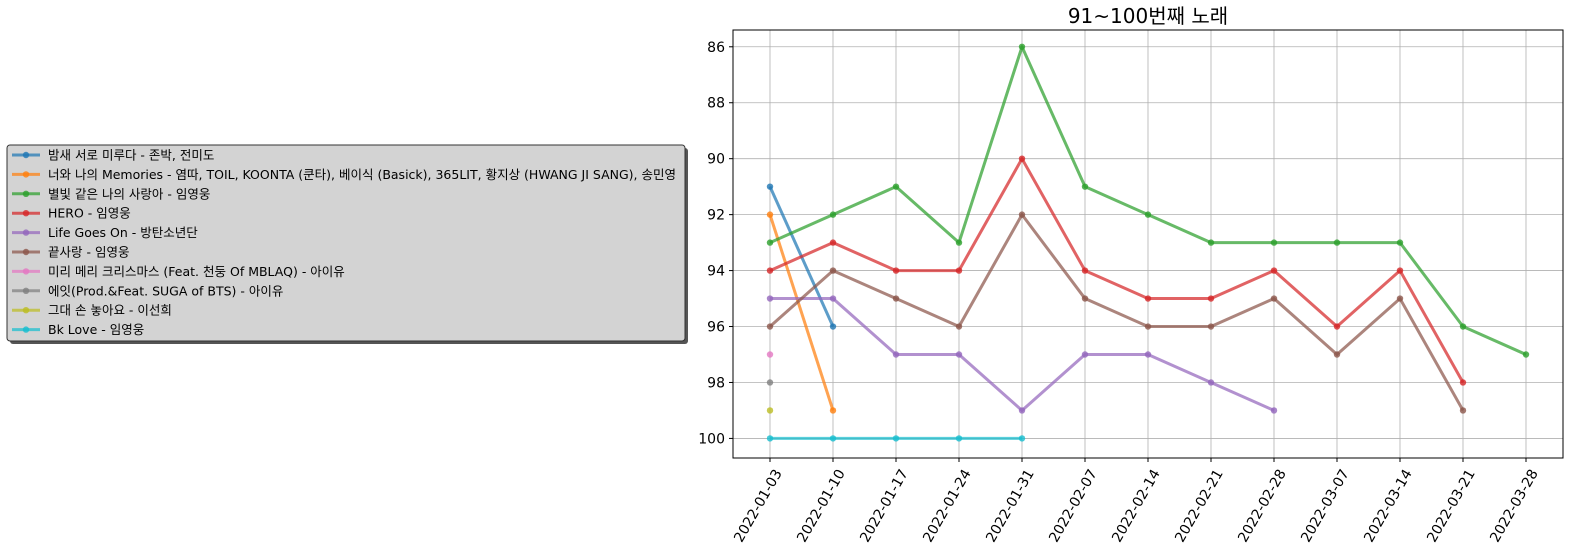 This screenshot has height=558, width=1584. What do you see at coordinates (1199, 506) in the screenshot?
I see `x-tick-label: 2022-02-21` at bounding box center [1199, 506].